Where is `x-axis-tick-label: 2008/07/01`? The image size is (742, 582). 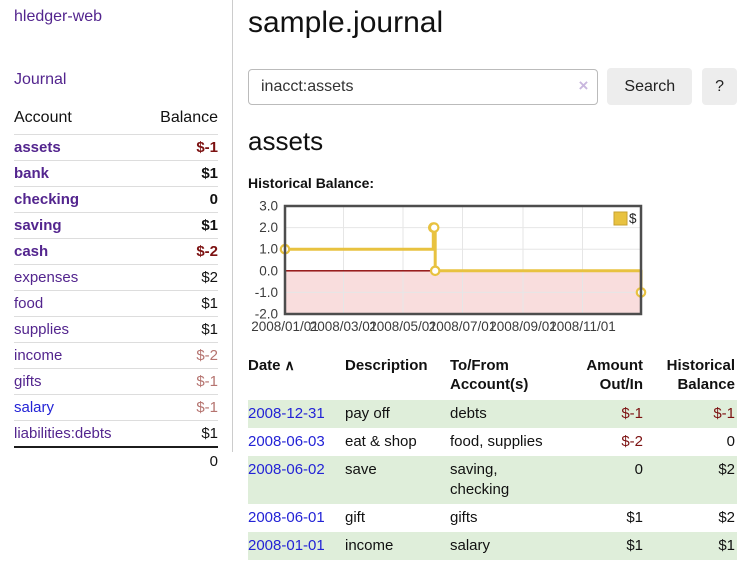 x-axis-tick-label: 2008/07/01 is located at coordinates (463, 326).